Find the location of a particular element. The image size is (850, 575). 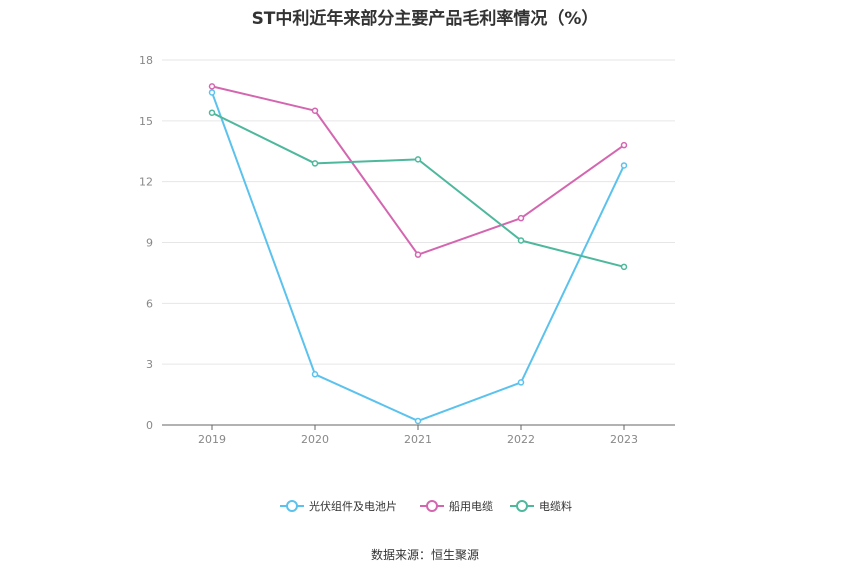

legend: 光伏组件及电池片 船用电缆 电缆料 is located at coordinates (426, 506).